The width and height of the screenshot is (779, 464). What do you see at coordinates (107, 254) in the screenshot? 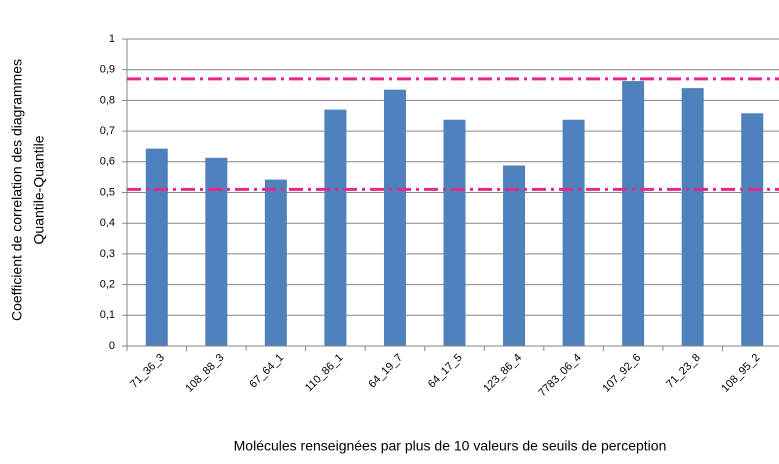
I see `y-tick-label: 0,3` at bounding box center [107, 254].